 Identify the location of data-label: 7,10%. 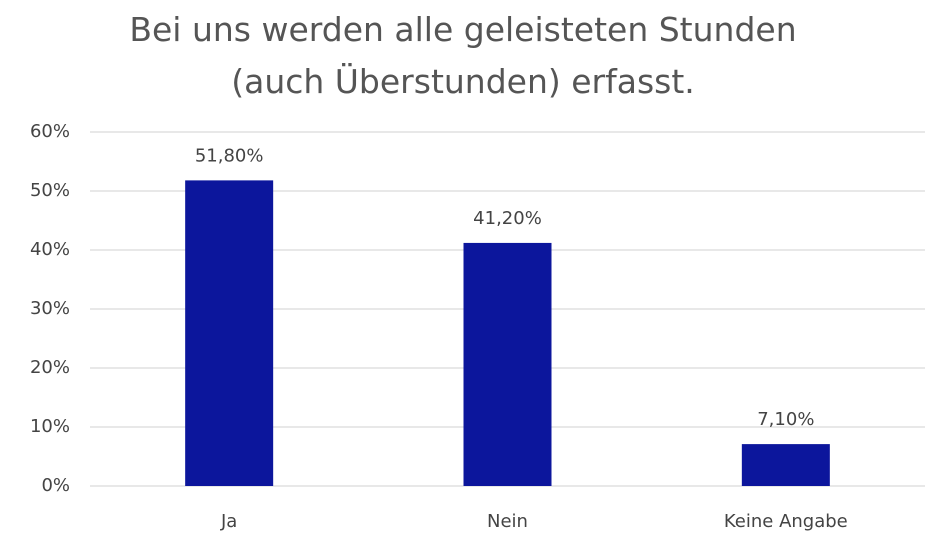
(785, 419).